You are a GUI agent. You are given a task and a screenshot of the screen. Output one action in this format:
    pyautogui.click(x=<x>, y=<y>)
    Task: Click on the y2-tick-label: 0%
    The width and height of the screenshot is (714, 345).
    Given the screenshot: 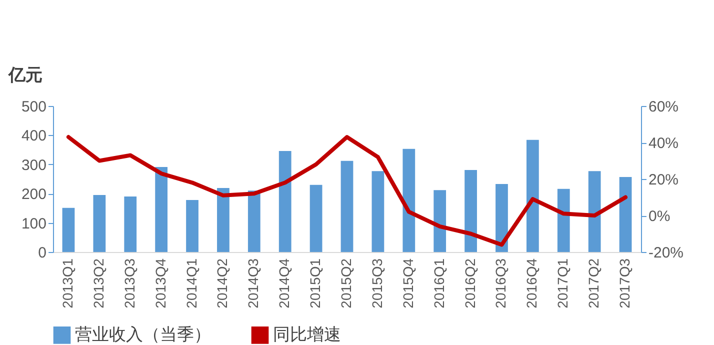 What is the action you would take?
    pyautogui.click(x=659, y=216)
    